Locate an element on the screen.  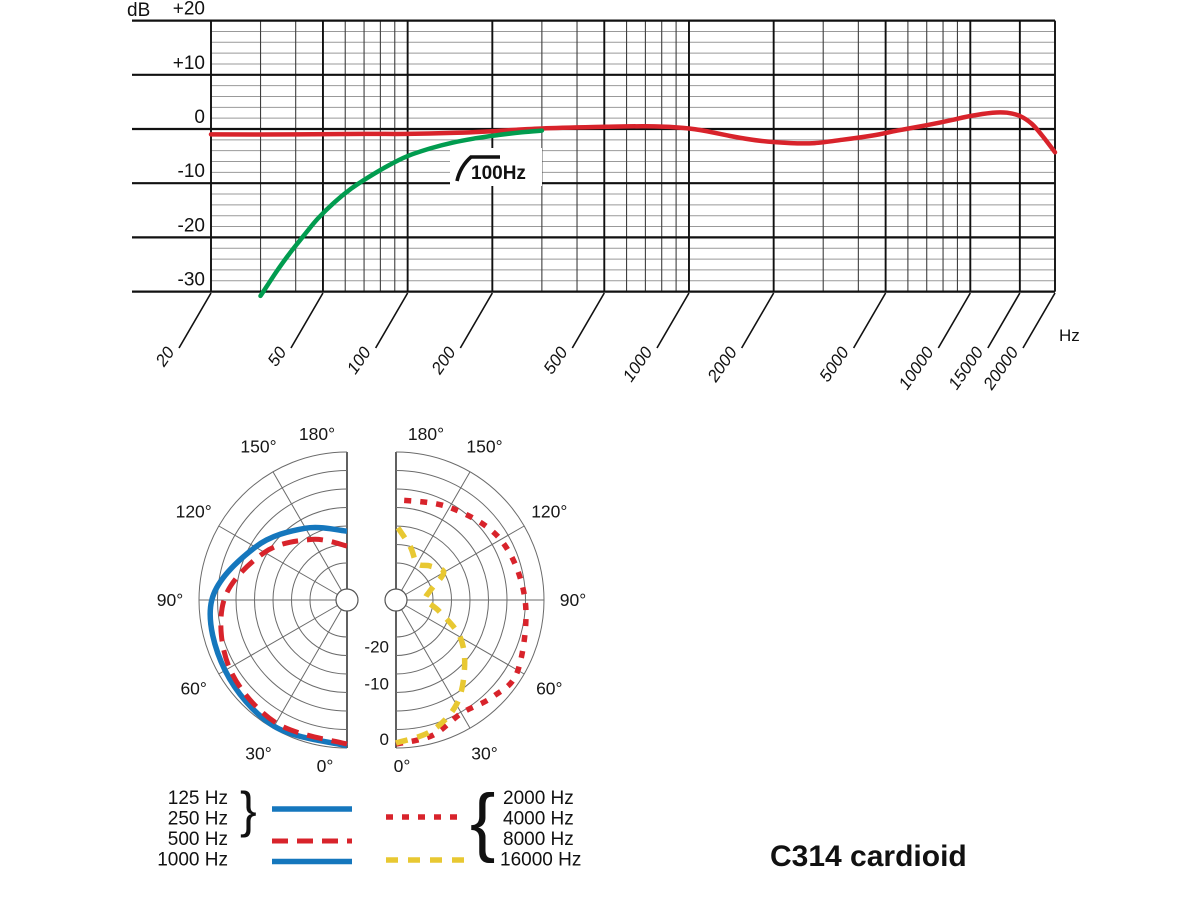
angle-label-left: 60° is located at coordinates (193, 689).